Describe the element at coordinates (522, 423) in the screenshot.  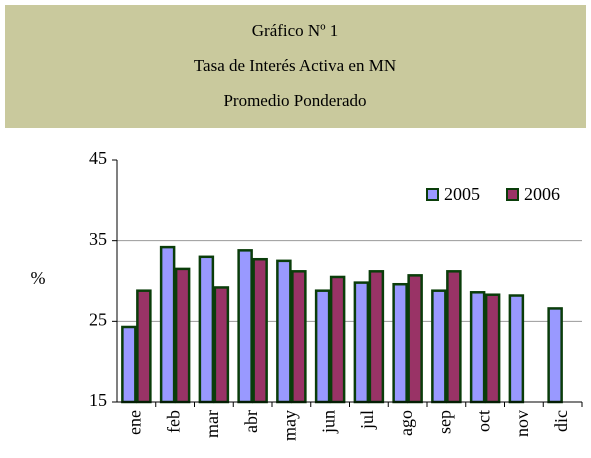
I see `x-tick-label: nov` at that location.